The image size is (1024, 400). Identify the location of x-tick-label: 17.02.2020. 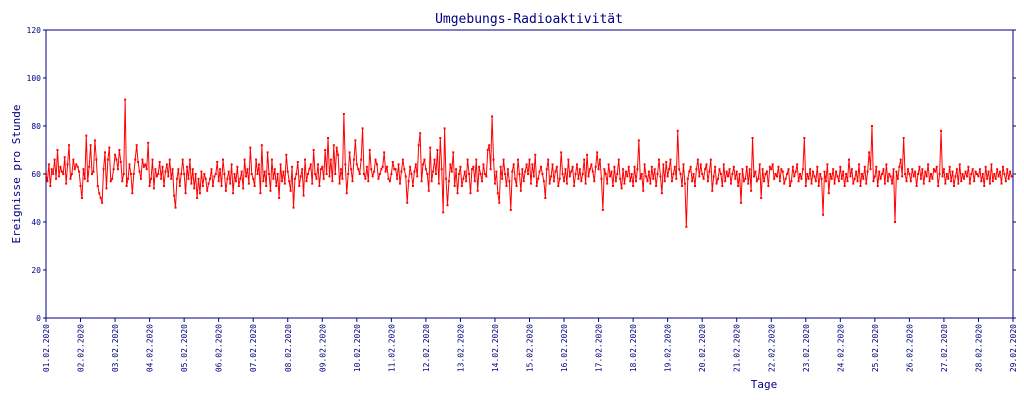
(599, 348).